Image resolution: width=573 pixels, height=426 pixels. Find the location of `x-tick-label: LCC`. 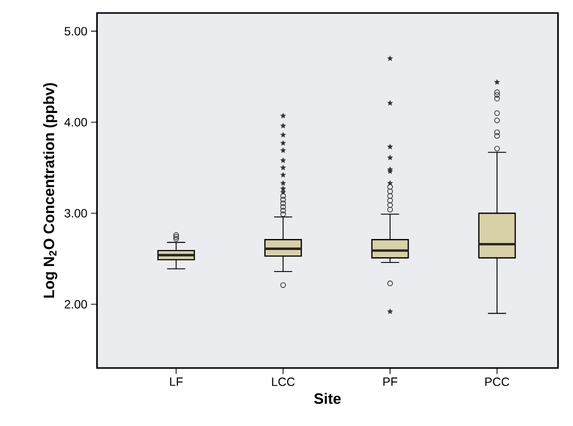

x-tick-label: LCC is located at coordinates (283, 382).